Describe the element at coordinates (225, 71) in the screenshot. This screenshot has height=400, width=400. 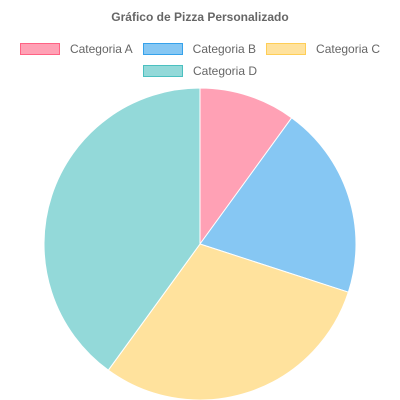
I see `legend-label-d: Categoria D` at that location.